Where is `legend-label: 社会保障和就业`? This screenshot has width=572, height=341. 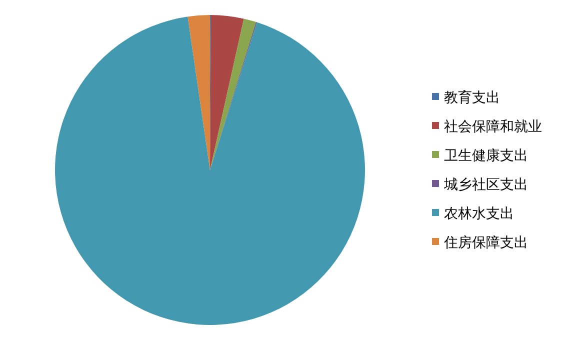
legend-label: 社会保障和就业 is located at coordinates (493, 127).